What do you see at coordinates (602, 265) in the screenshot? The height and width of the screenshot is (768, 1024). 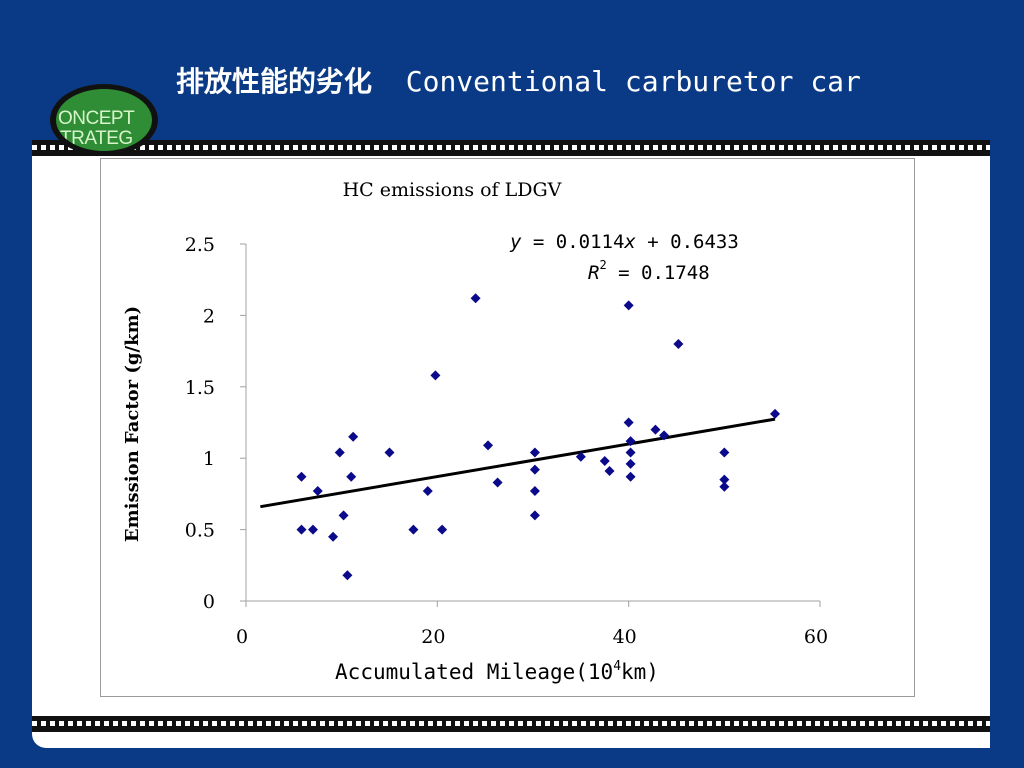 I see `r-squared-exponent: 2` at bounding box center [602, 265].